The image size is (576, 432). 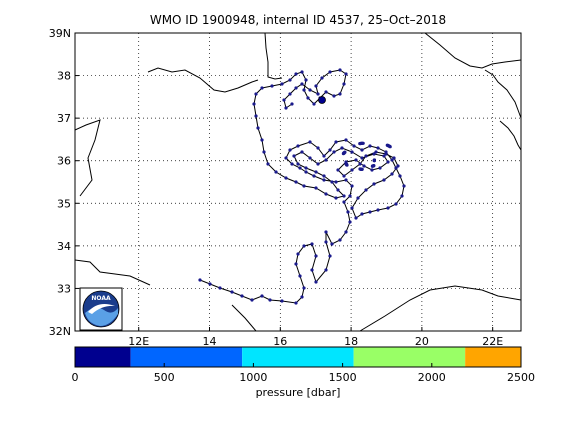 I want to click on colorbar-tick-label: 1000, so click(x=253, y=377).